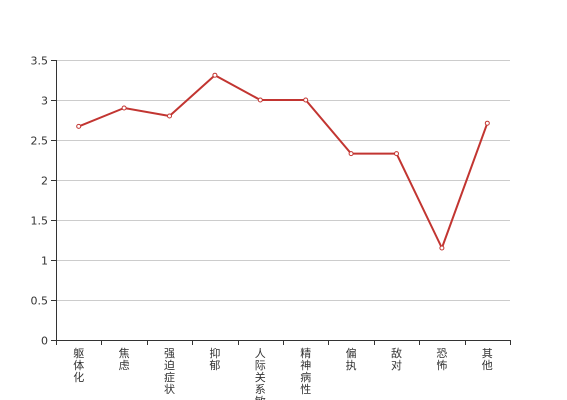 The width and height of the screenshot is (567, 400). Describe the element at coordinates (441, 359) in the screenshot. I see `x-tick-label-8: 恐怖` at that location.